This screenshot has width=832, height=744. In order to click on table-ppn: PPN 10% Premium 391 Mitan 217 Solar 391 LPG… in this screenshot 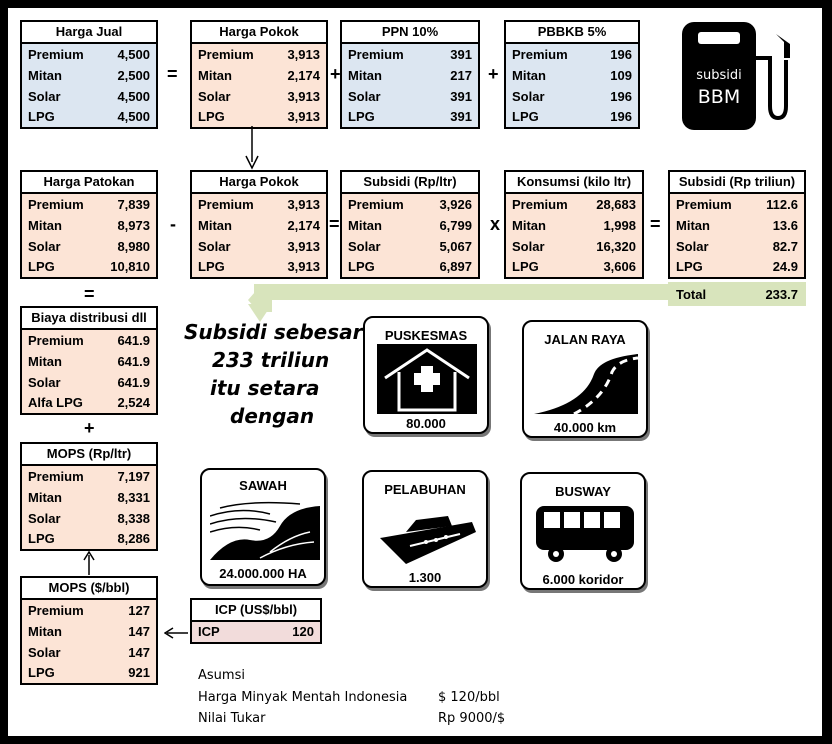, I will do `click(410, 74)`.